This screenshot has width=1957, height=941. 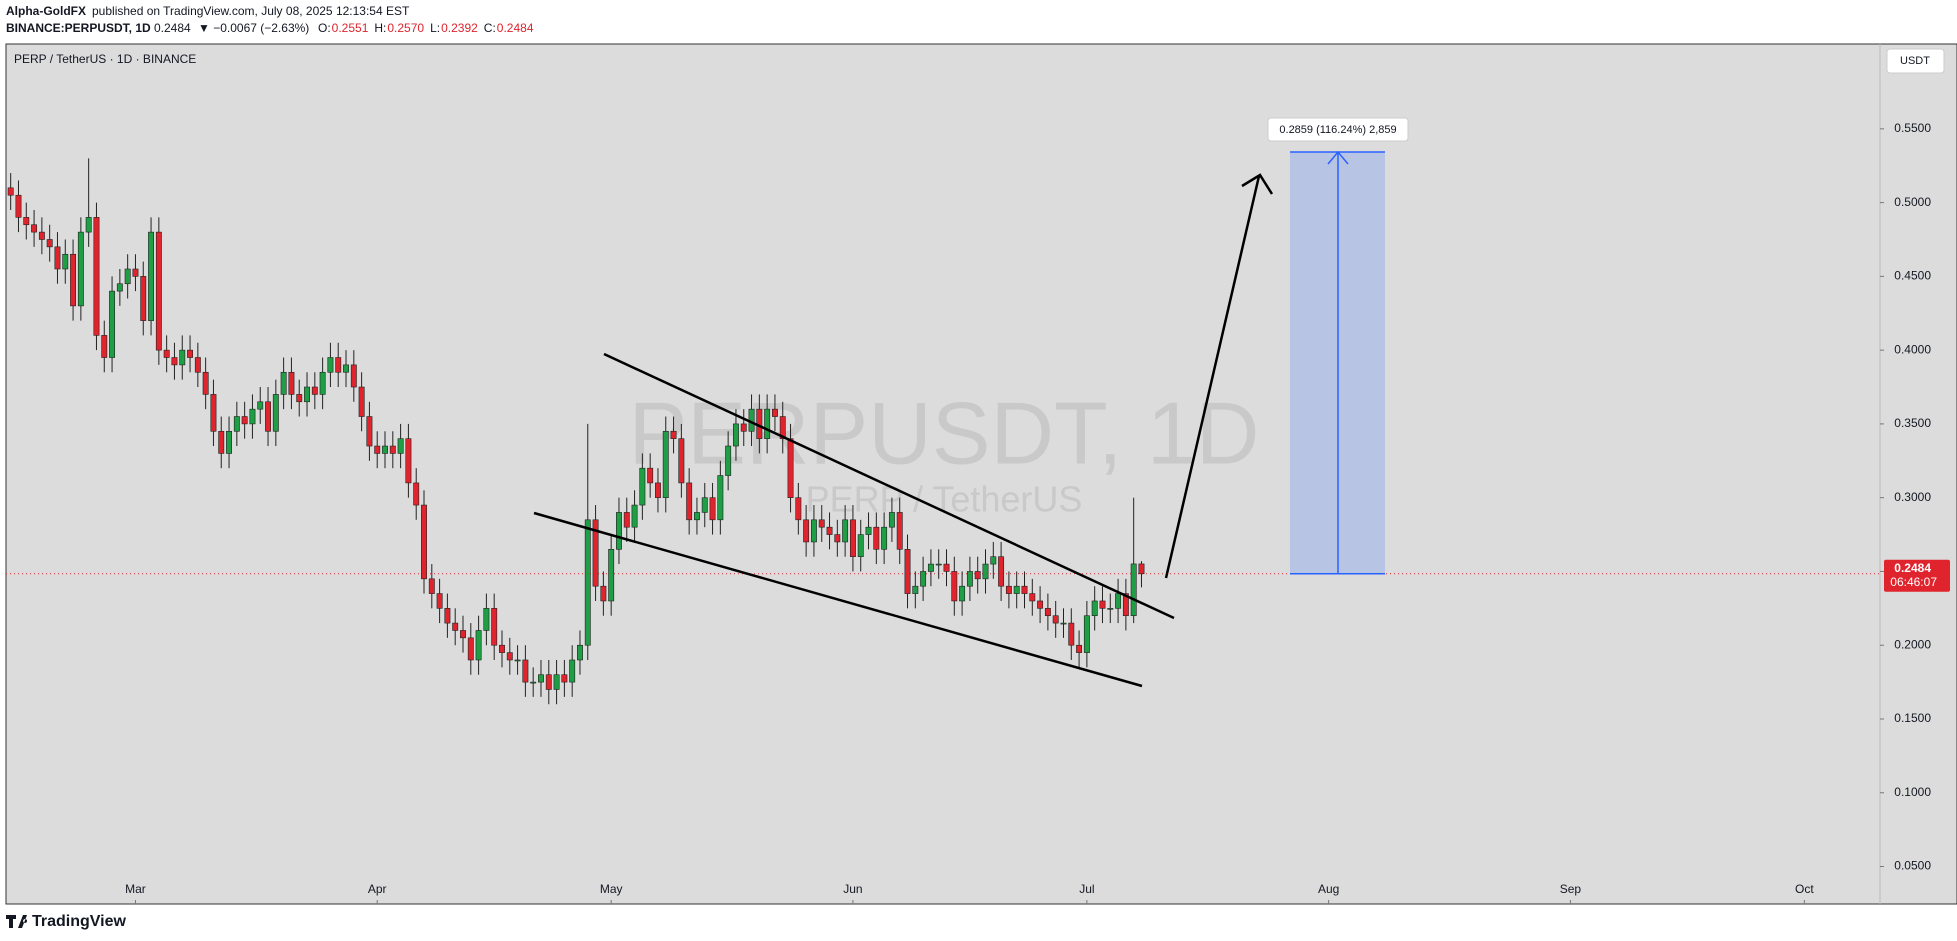 What do you see at coordinates (1328, 889) in the screenshot?
I see `x-tick-label: Aug` at bounding box center [1328, 889].